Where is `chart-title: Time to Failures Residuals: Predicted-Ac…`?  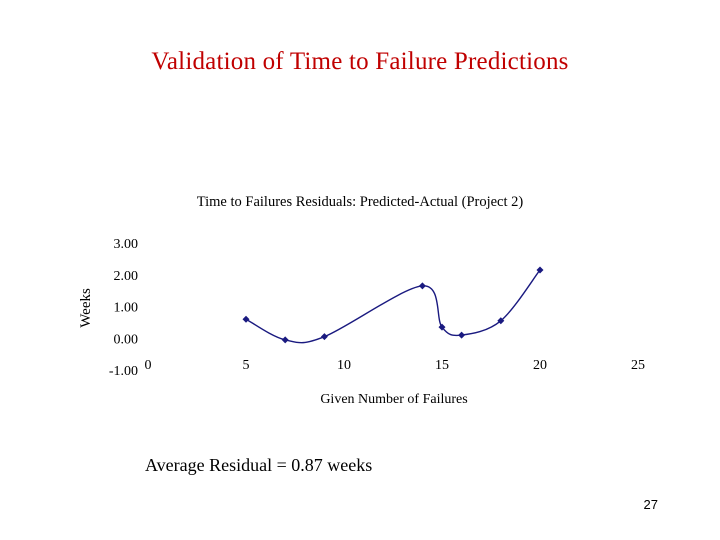 chart-title: Time to Failures Residuals: Predicted-Ac… is located at coordinates (360, 202).